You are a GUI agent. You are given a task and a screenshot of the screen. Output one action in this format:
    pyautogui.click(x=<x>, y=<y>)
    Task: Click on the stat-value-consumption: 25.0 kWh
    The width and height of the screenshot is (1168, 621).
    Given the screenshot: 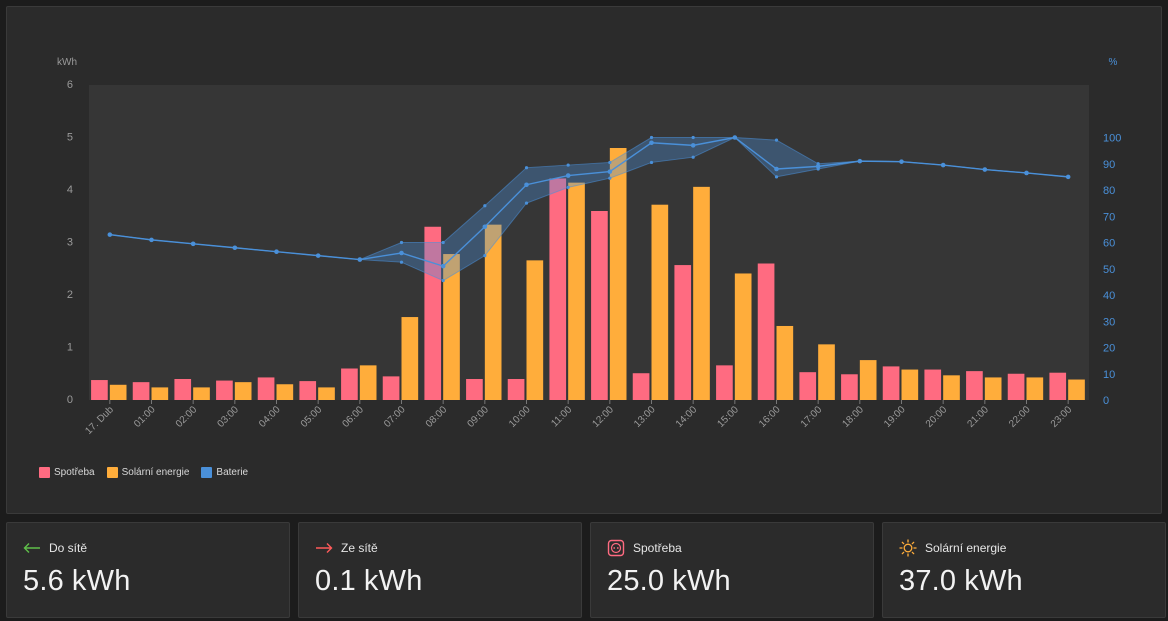 What is the action you would take?
    pyautogui.click(x=669, y=581)
    